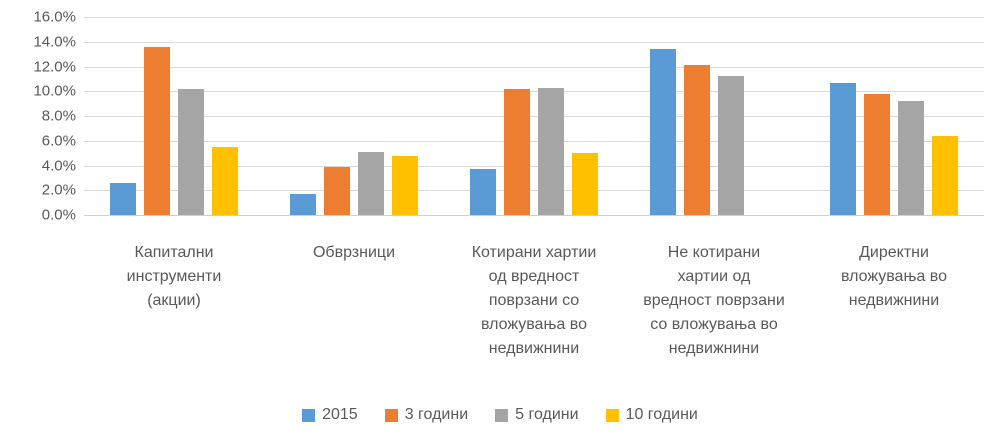 This screenshot has height=439, width=1000. What do you see at coordinates (58, 141) in the screenshot?
I see `y-tick-label: 6.0%` at bounding box center [58, 141].